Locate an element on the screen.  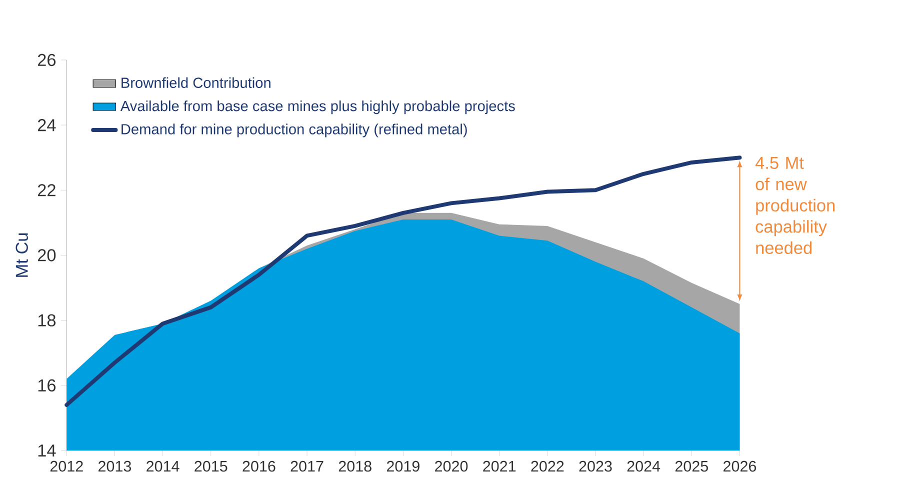
x-tick-label: 2019 is located at coordinates (403, 466).